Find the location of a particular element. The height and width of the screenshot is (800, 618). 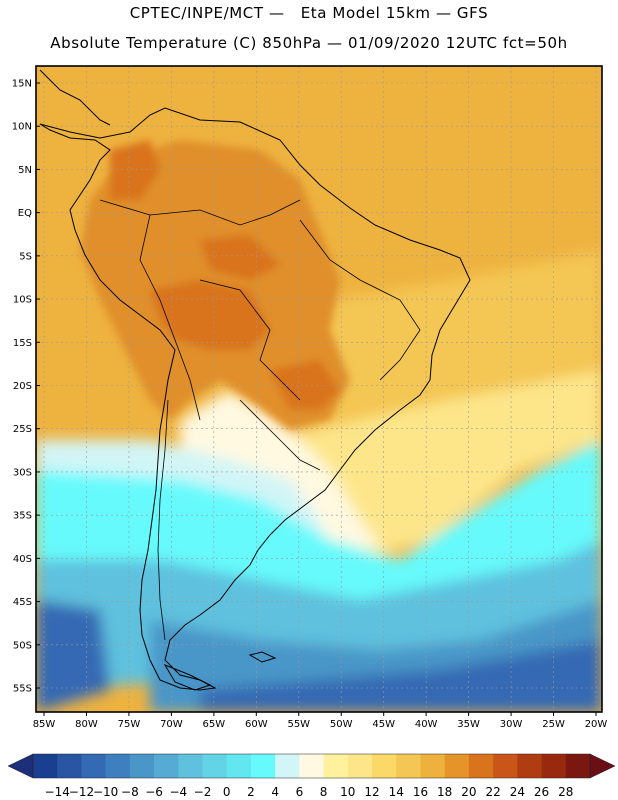

lon-label: 60W is located at coordinates (256, 724).